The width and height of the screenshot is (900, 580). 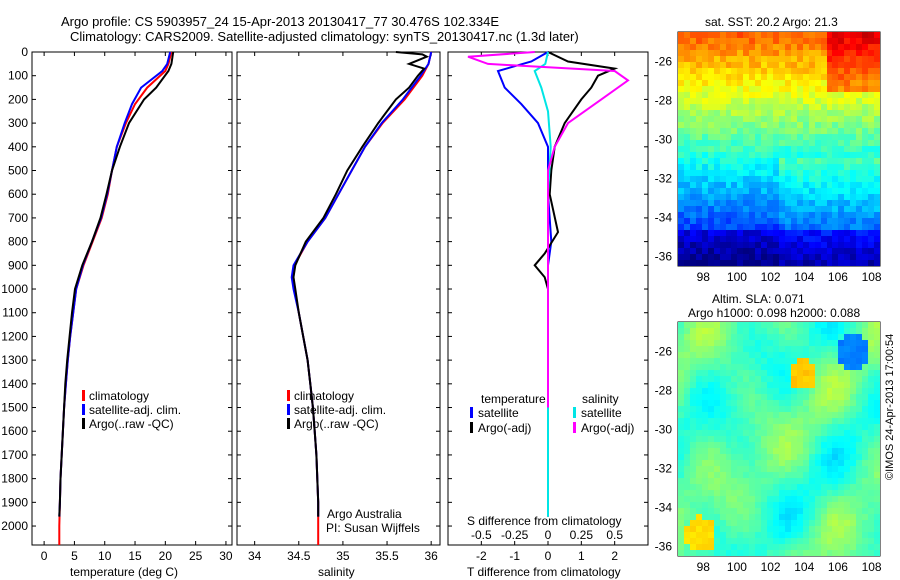 What do you see at coordinates (804, 277) in the screenshot?
I see `map-x-tick-label: 104` at bounding box center [804, 277].